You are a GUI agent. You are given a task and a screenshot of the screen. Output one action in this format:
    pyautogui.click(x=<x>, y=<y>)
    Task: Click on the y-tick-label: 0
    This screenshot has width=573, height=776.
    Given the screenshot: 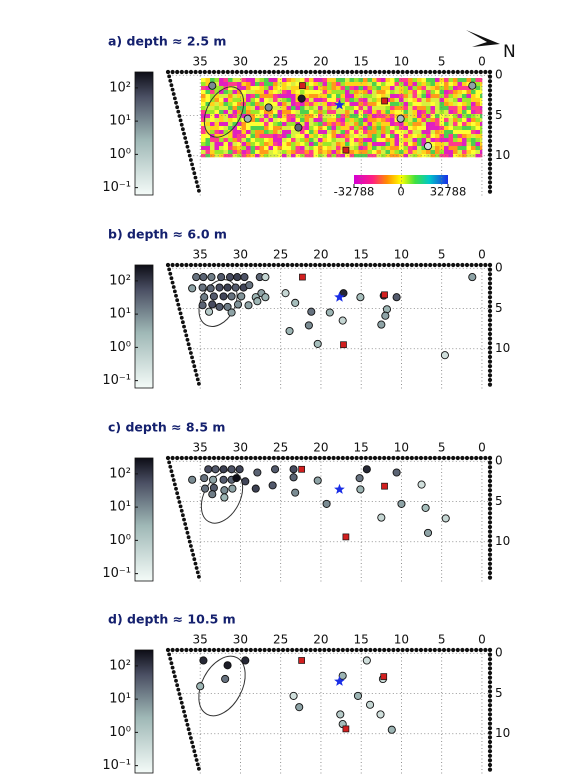 What is the action you would take?
    pyautogui.click(x=499, y=268)
    